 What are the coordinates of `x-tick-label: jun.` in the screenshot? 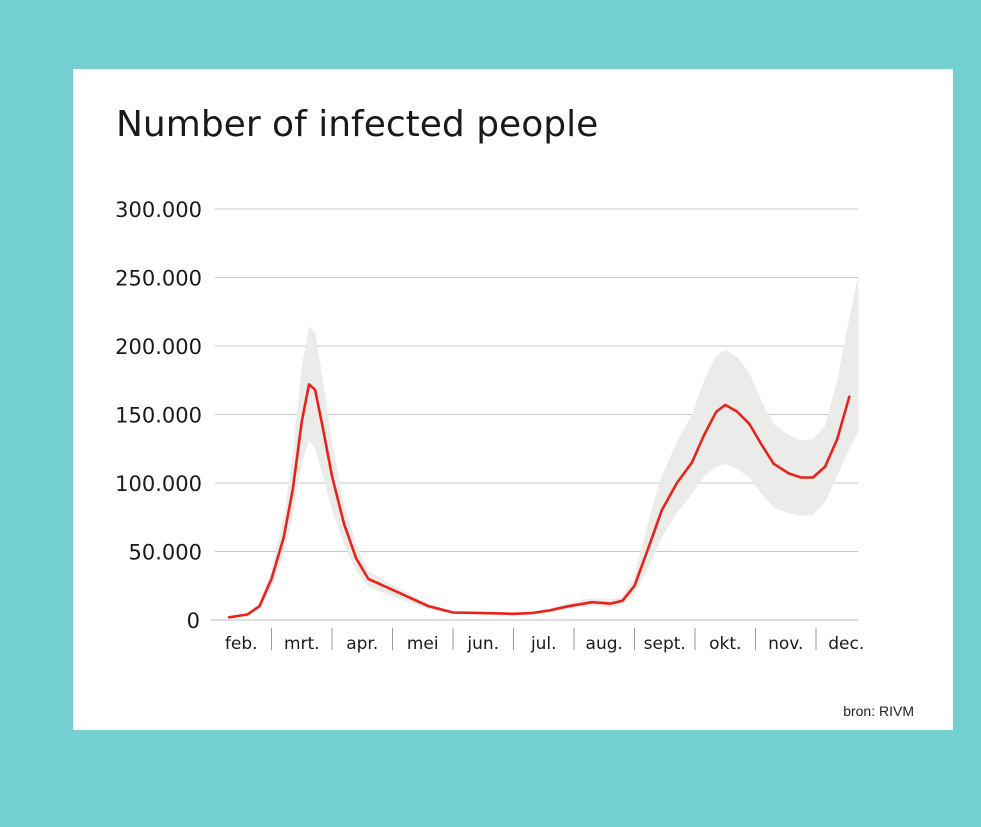 It's located at (482, 644).